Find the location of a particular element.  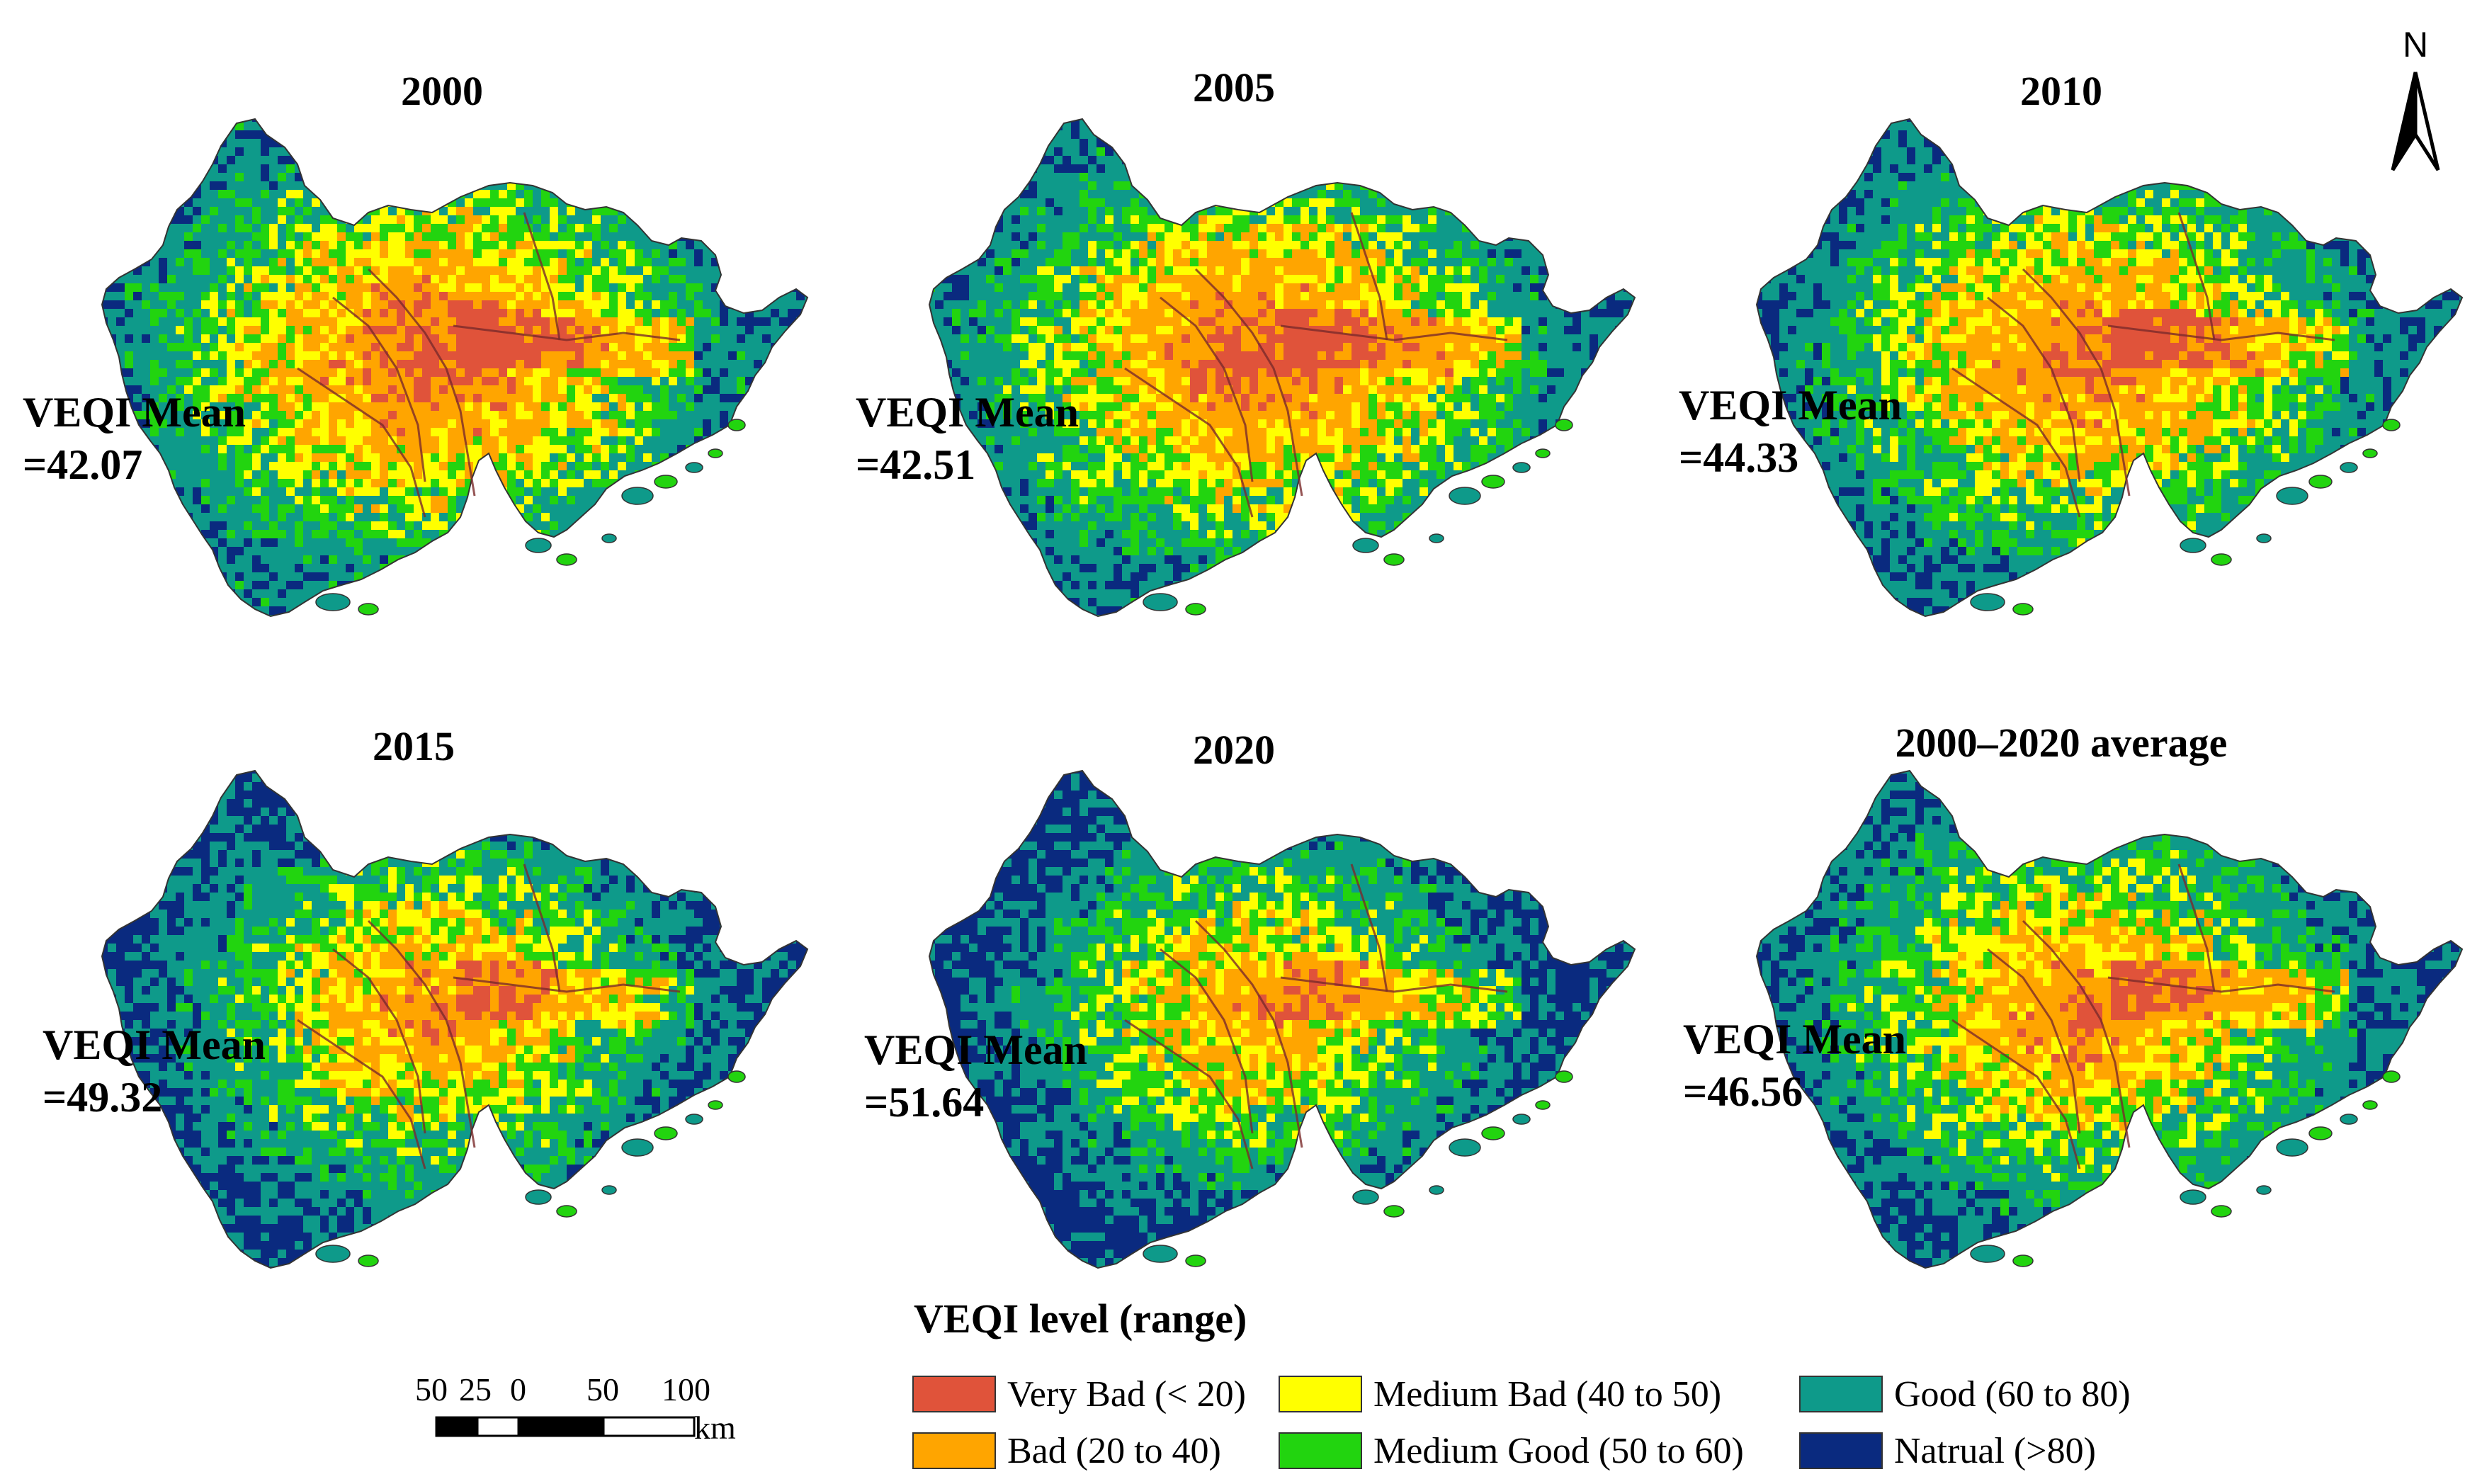

scale-bar-graphic is located at coordinates (565, 1426).